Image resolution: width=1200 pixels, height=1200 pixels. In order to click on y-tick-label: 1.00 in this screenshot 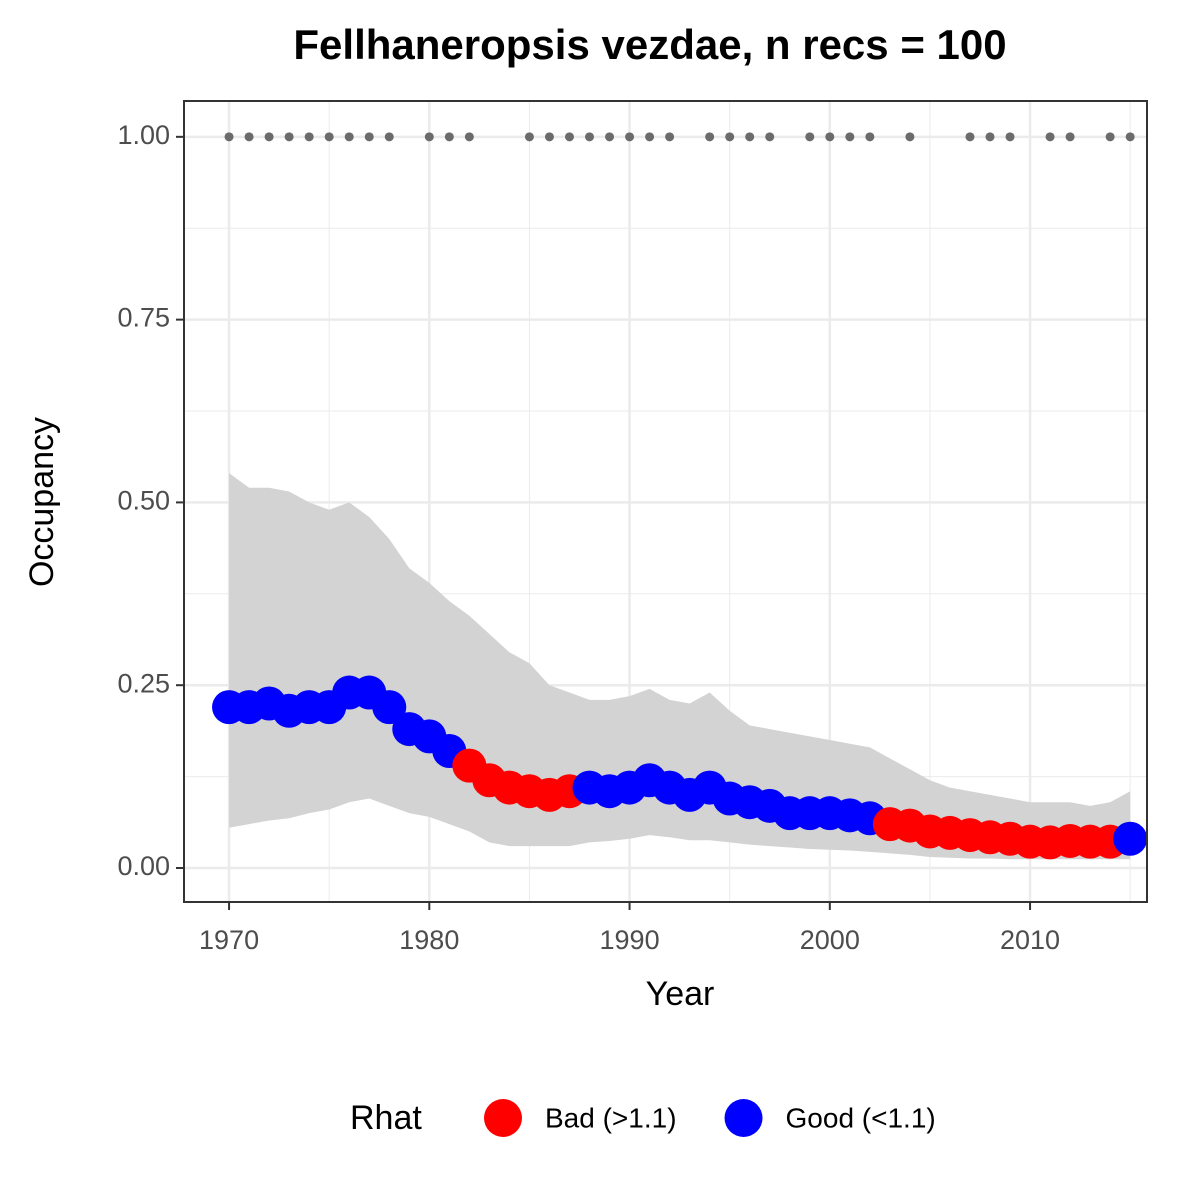, I will do `click(143, 135)`.